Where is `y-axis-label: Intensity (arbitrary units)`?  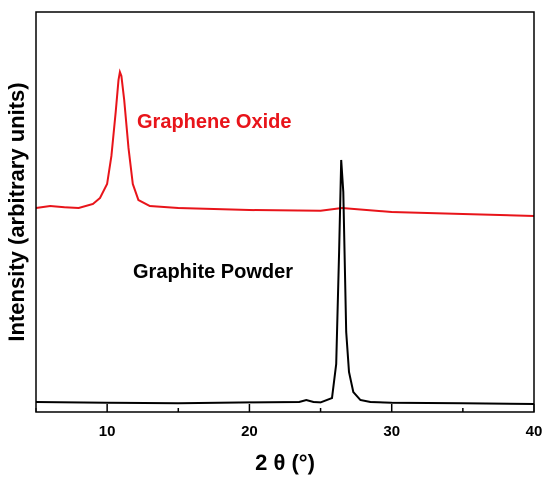
y-axis-label: Intensity (arbitrary units) is located at coordinates (16, 211).